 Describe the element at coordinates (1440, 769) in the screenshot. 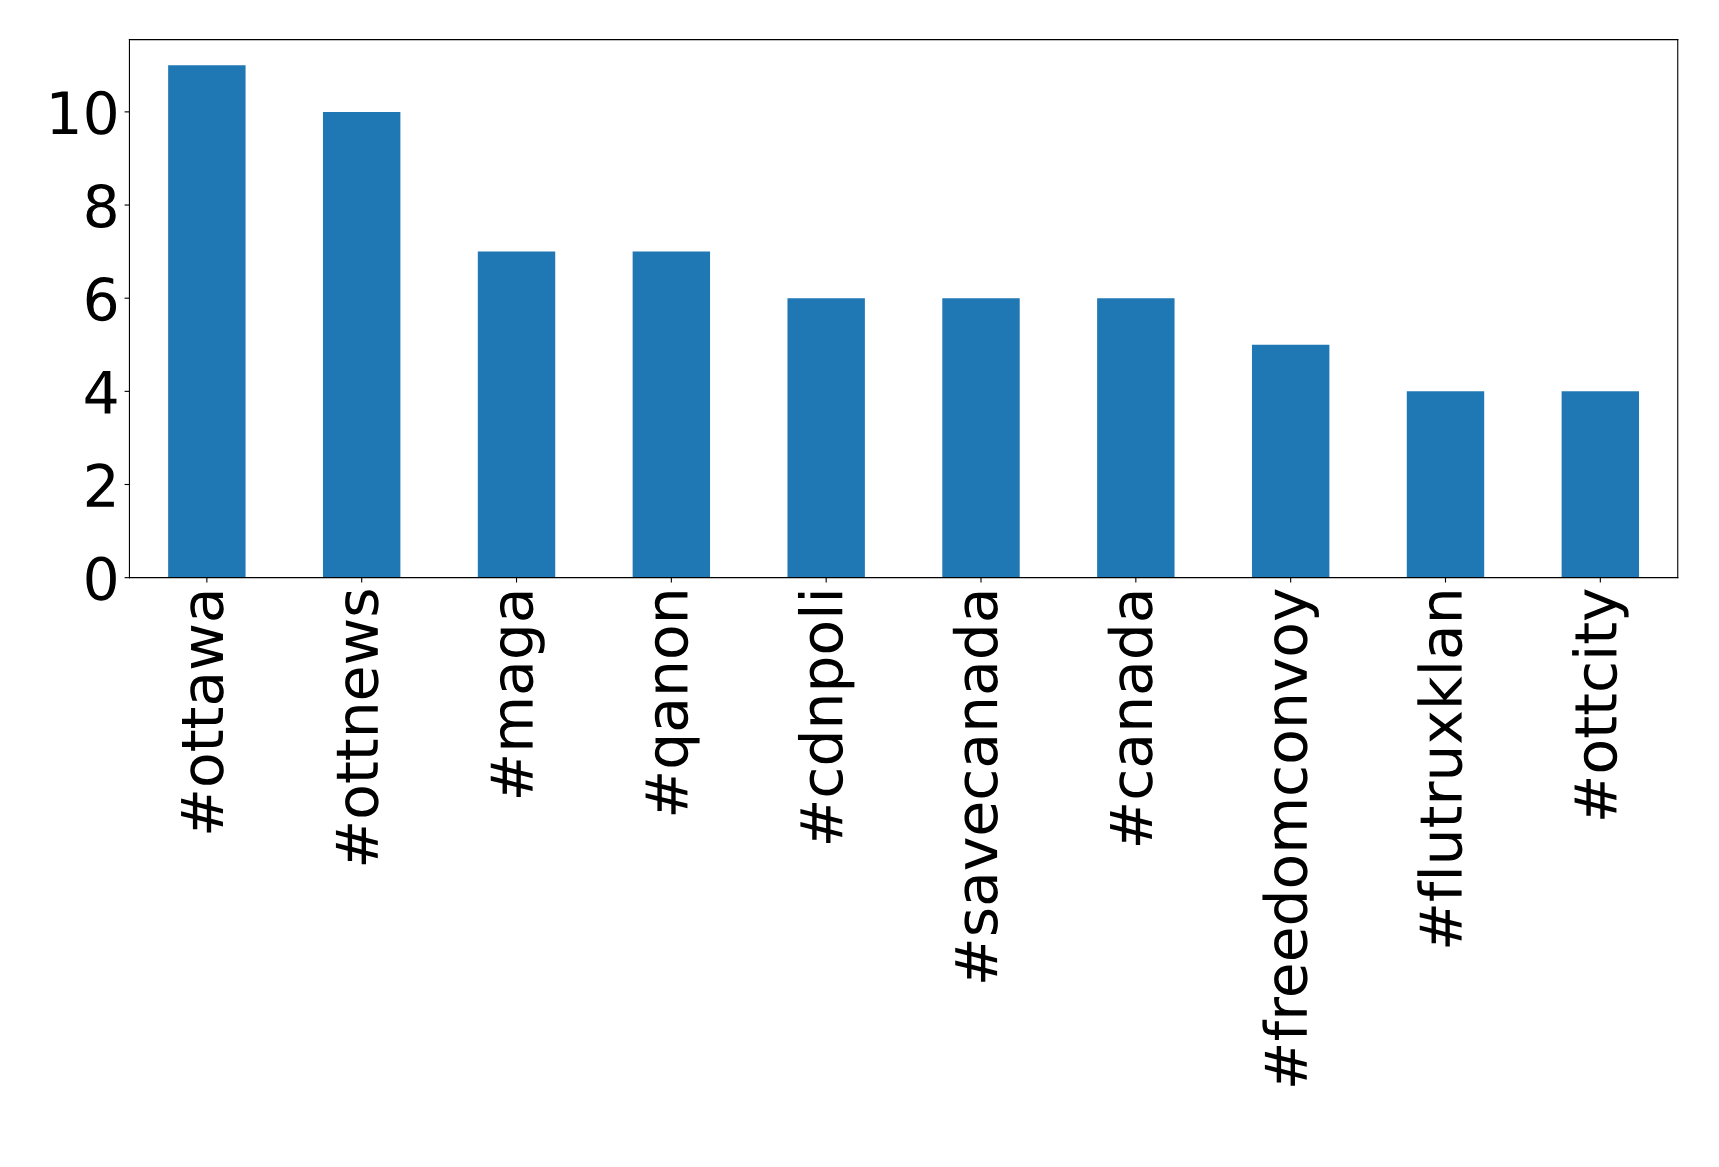

I see `x-tick-label: #flutruxklan` at that location.